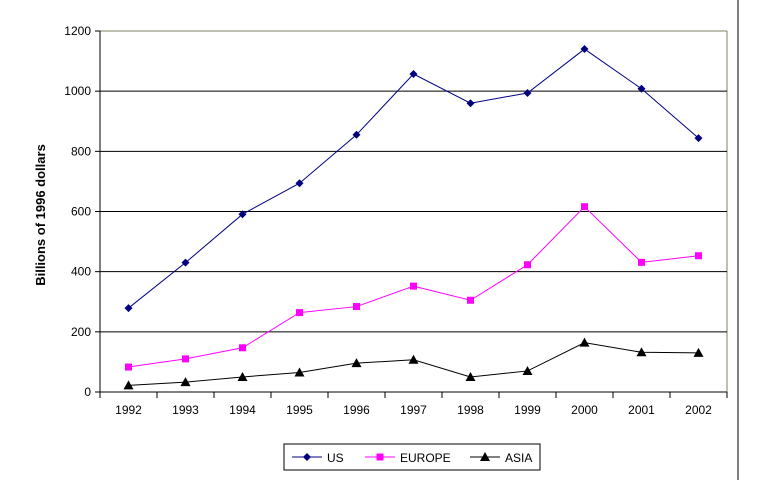 This screenshot has height=496, width=768. Describe the element at coordinates (307, 457) in the screenshot. I see `legend-marker-us` at that location.